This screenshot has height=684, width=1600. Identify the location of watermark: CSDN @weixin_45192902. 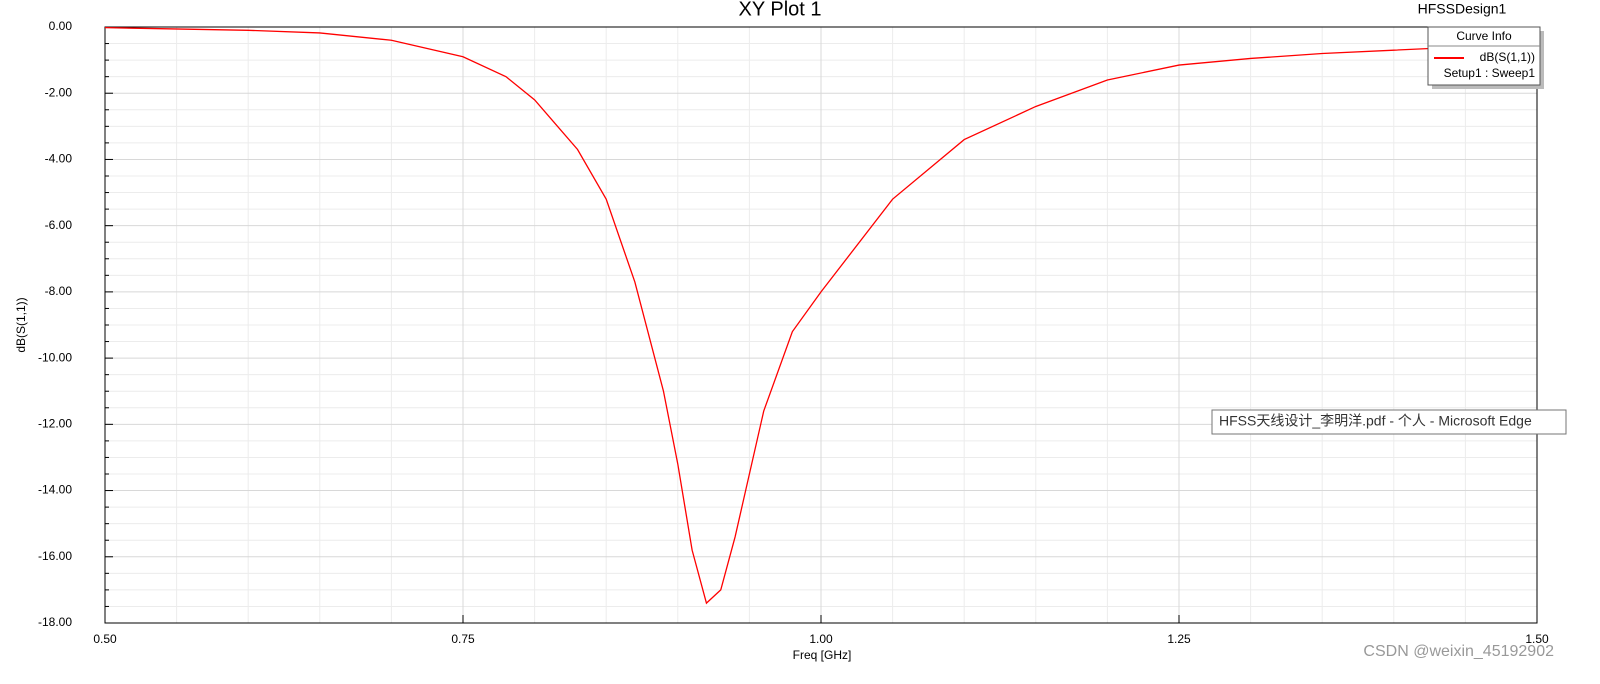
(1458, 651).